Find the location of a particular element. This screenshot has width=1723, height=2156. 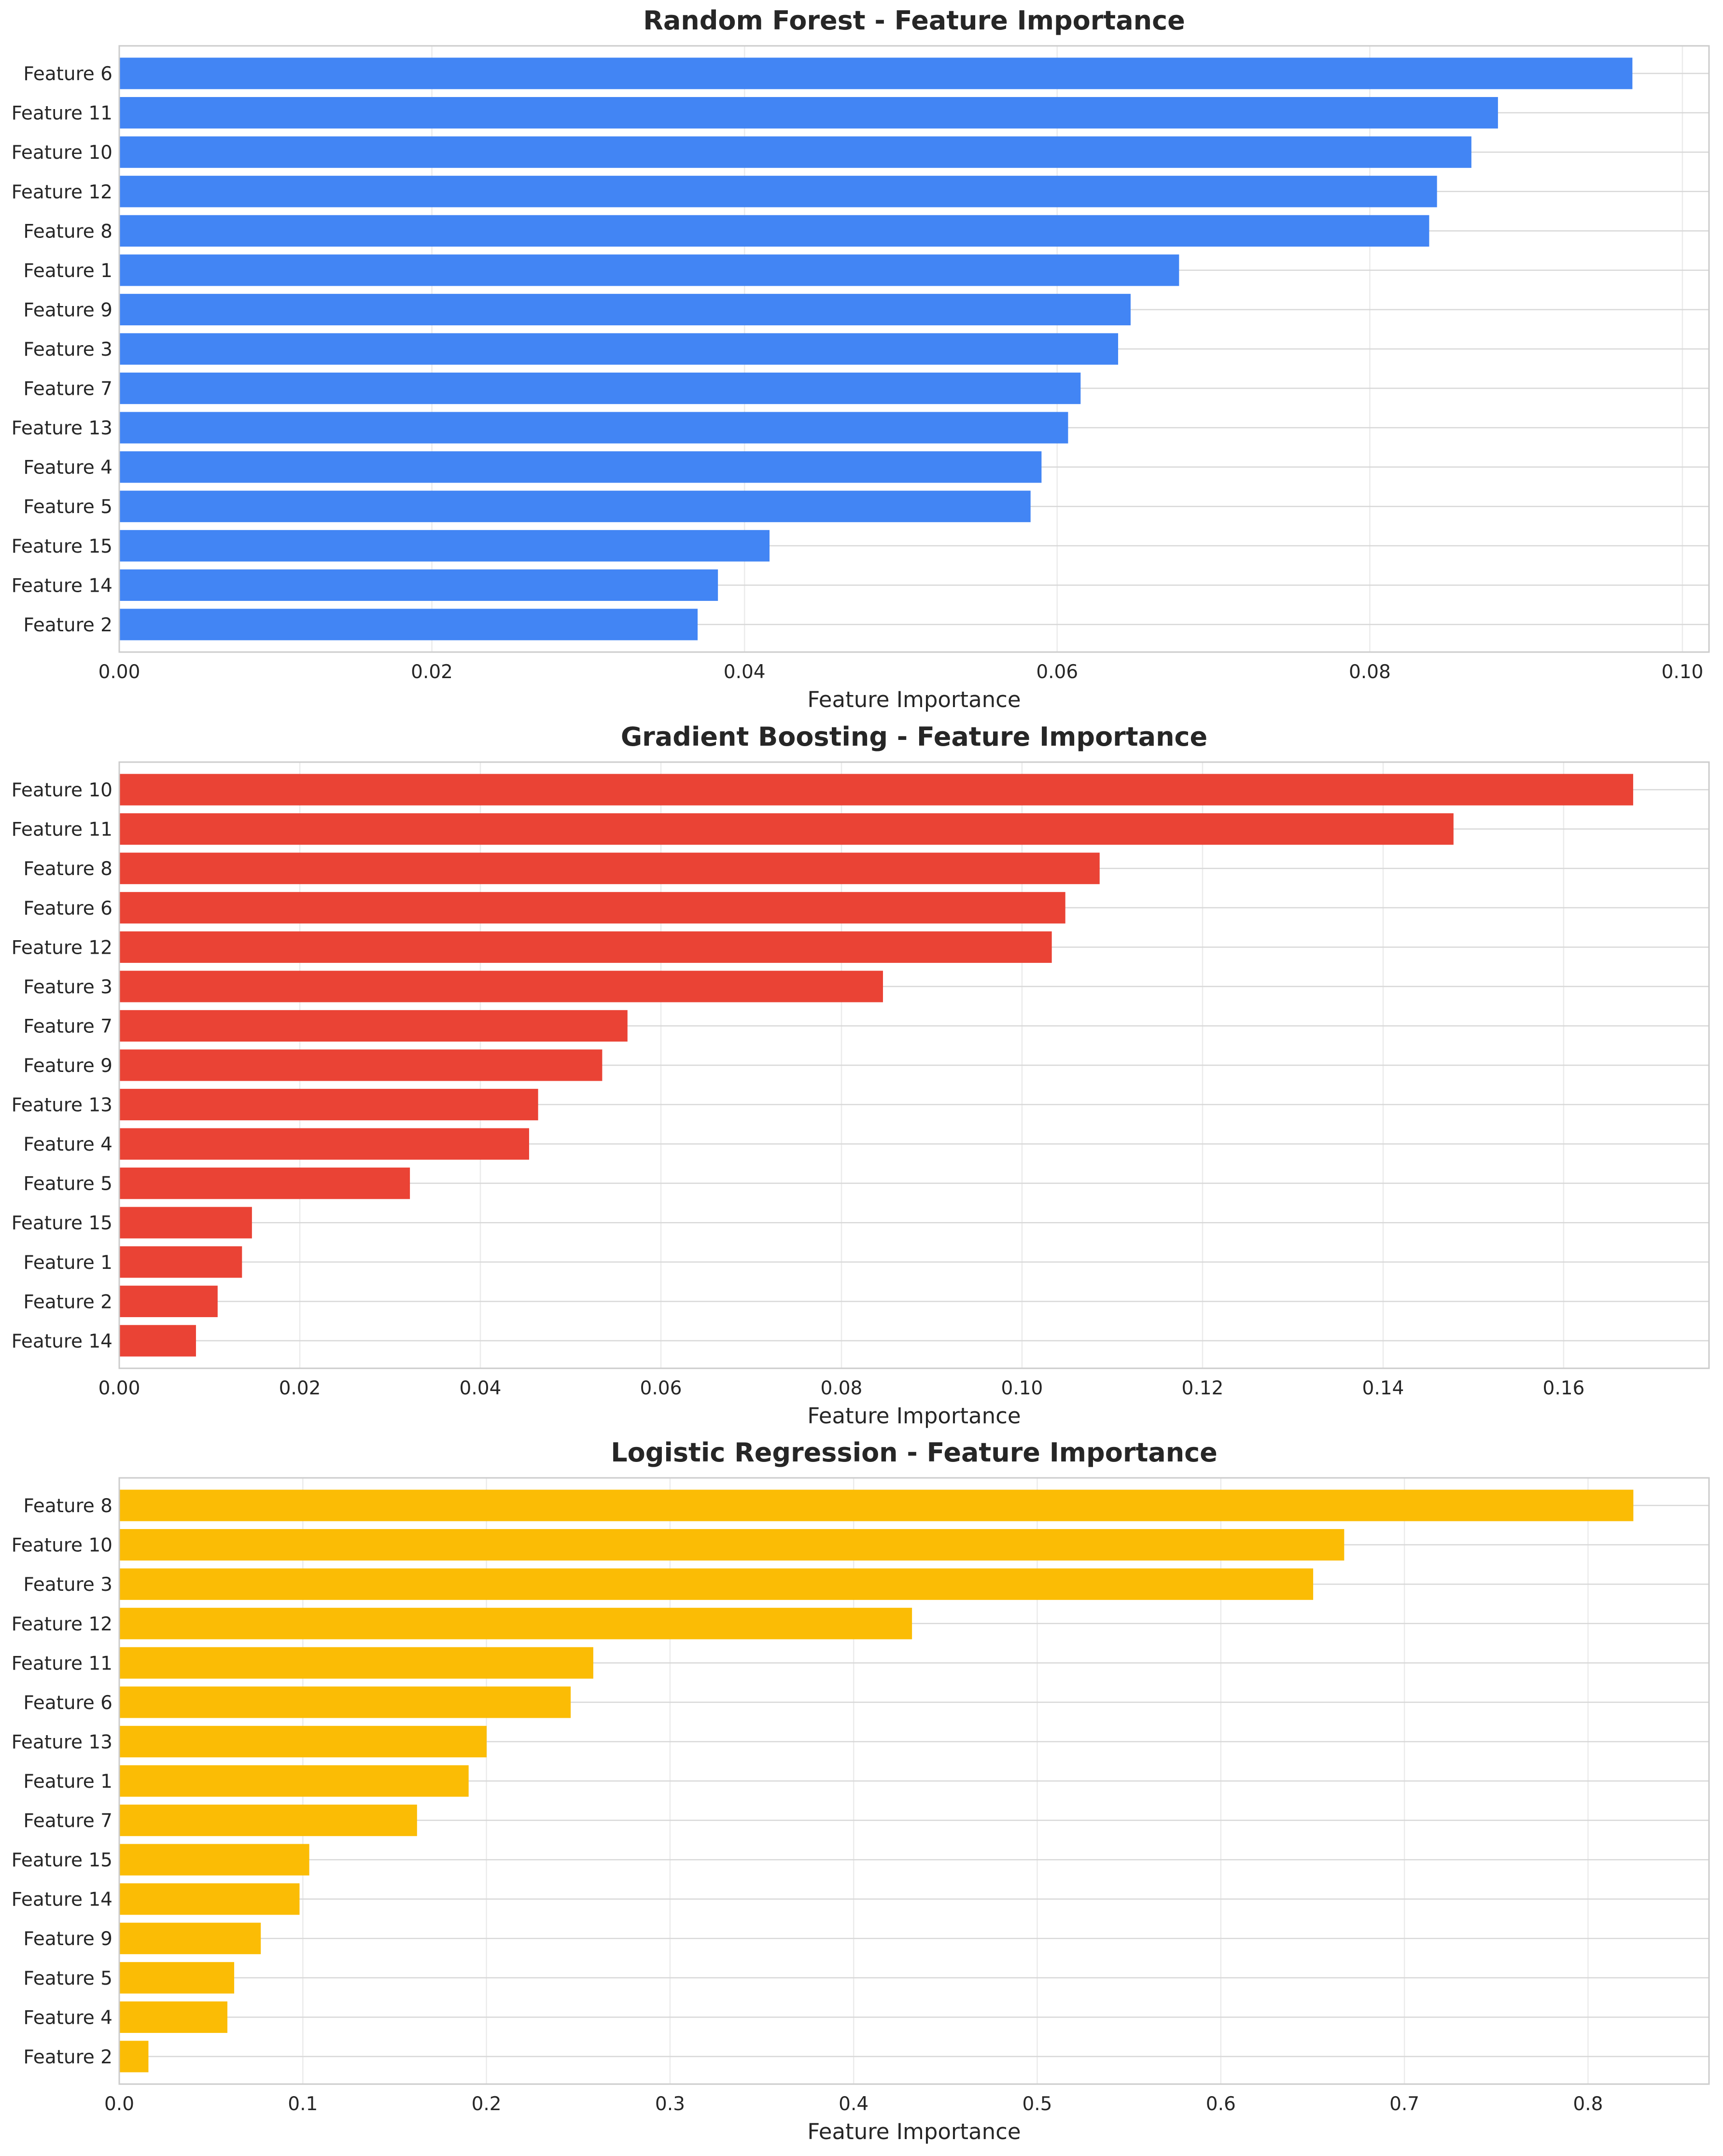

x-tick-label: 0.00 is located at coordinates (119, 1388).